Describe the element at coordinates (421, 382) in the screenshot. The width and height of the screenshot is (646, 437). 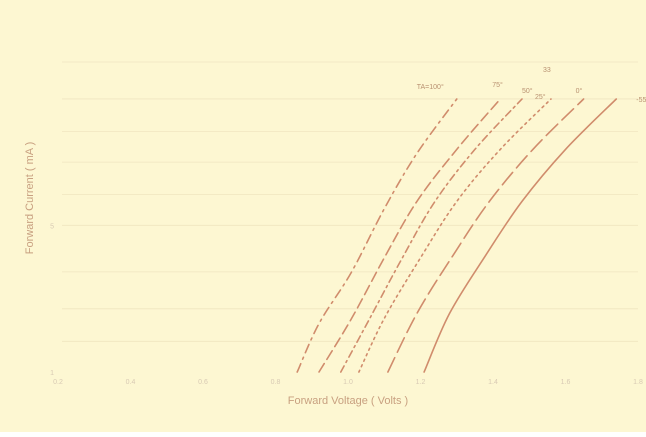
I see `x-tick-label: 1.2` at that location.